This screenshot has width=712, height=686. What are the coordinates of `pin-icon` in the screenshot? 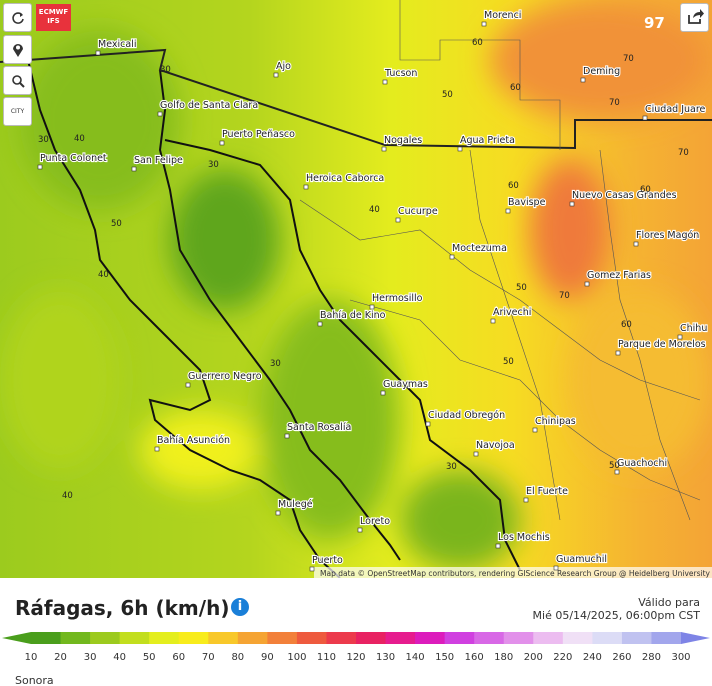 It's located at (17, 50).